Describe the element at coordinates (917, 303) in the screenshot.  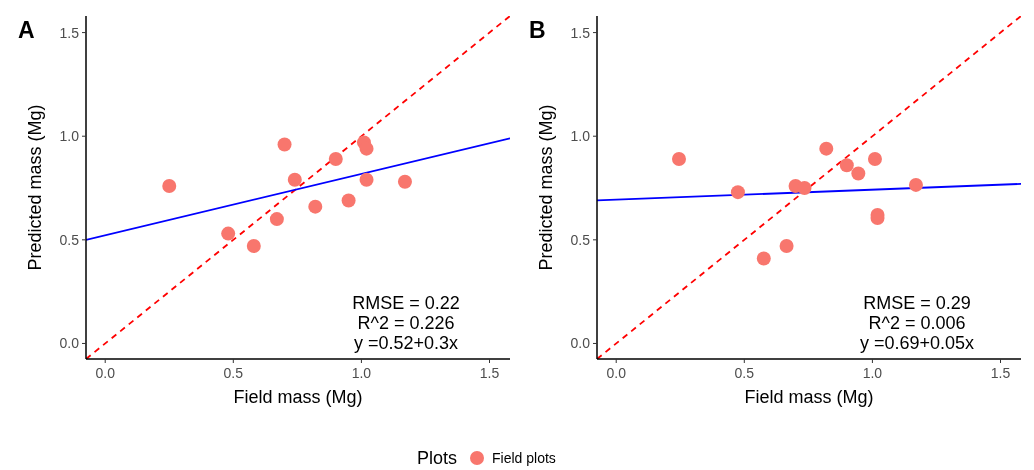
I see `annotation: RMSE = 0.29` at that location.